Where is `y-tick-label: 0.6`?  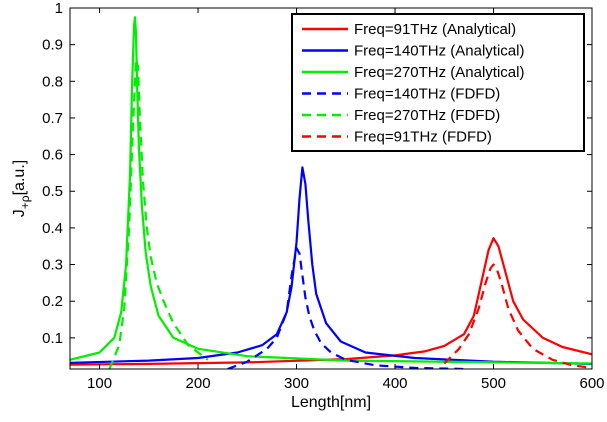 y-tick-label: 0.6 is located at coordinates (52, 155).